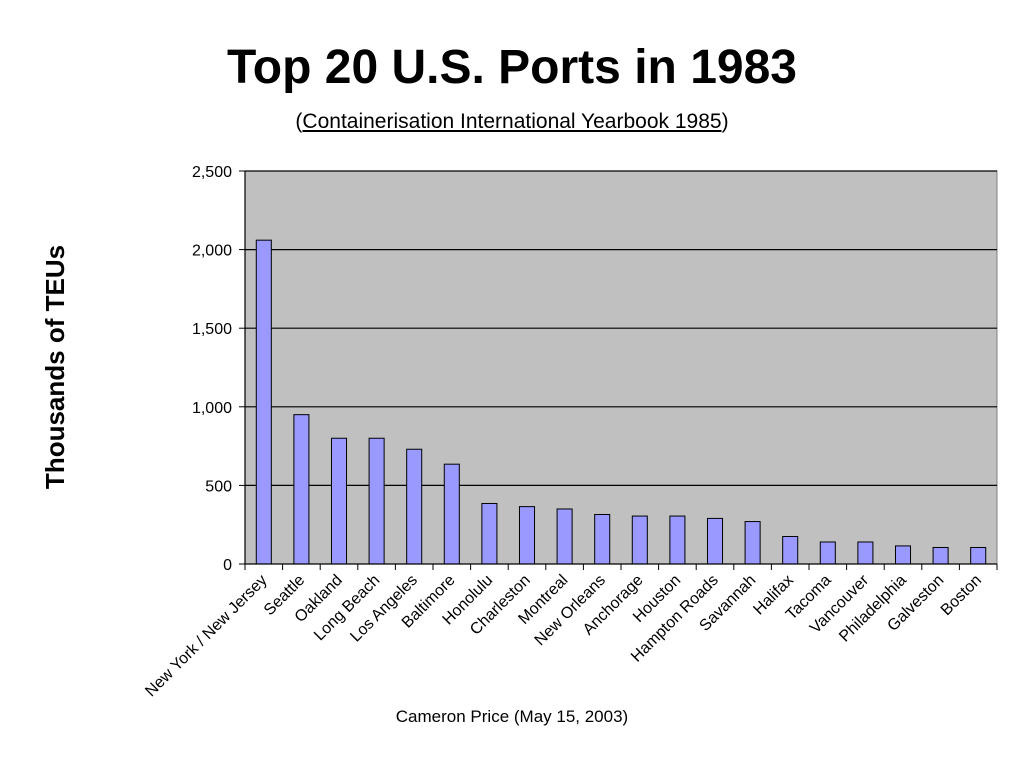  Describe the element at coordinates (512, 67) in the screenshot. I see `chart-title: Top 20 U.S. Ports in 1983` at that location.